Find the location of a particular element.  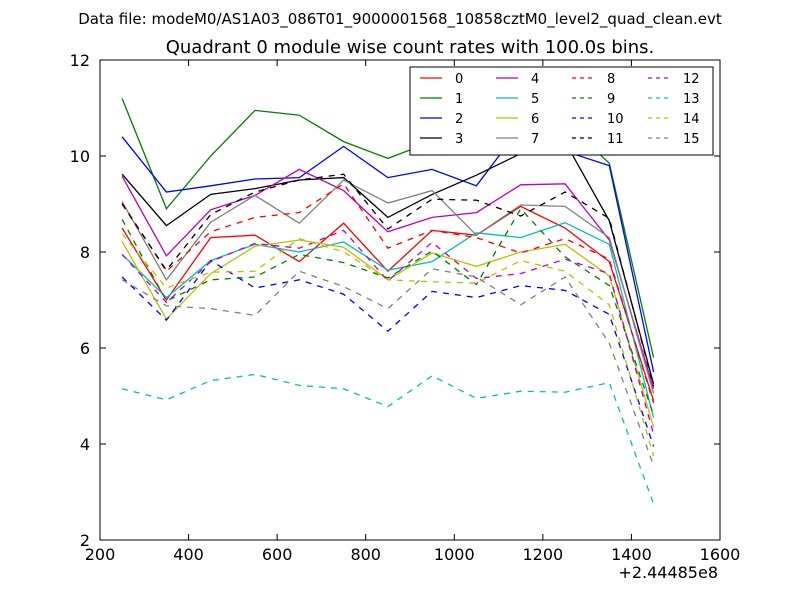

x-tick-label: 1000 is located at coordinates (454, 554).